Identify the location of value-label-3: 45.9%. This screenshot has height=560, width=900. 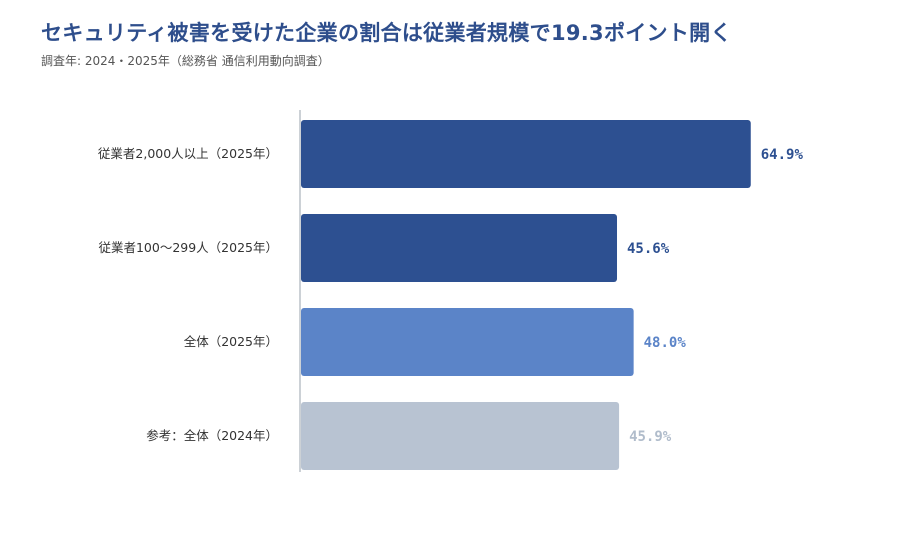
(650, 437).